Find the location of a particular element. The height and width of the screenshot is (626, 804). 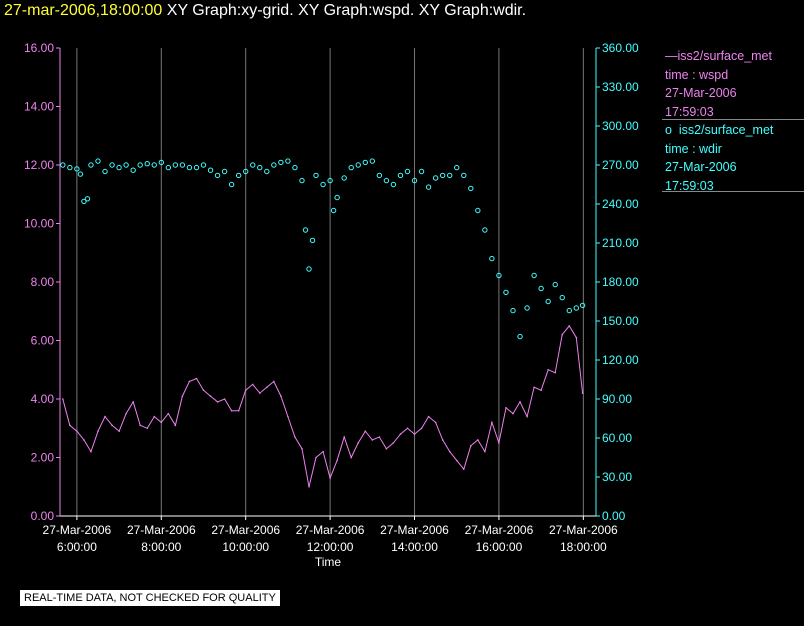

quality-disclaimer: REAL-TIME DATA, NOT CHECKED FOR QUALITY is located at coordinates (150, 598).